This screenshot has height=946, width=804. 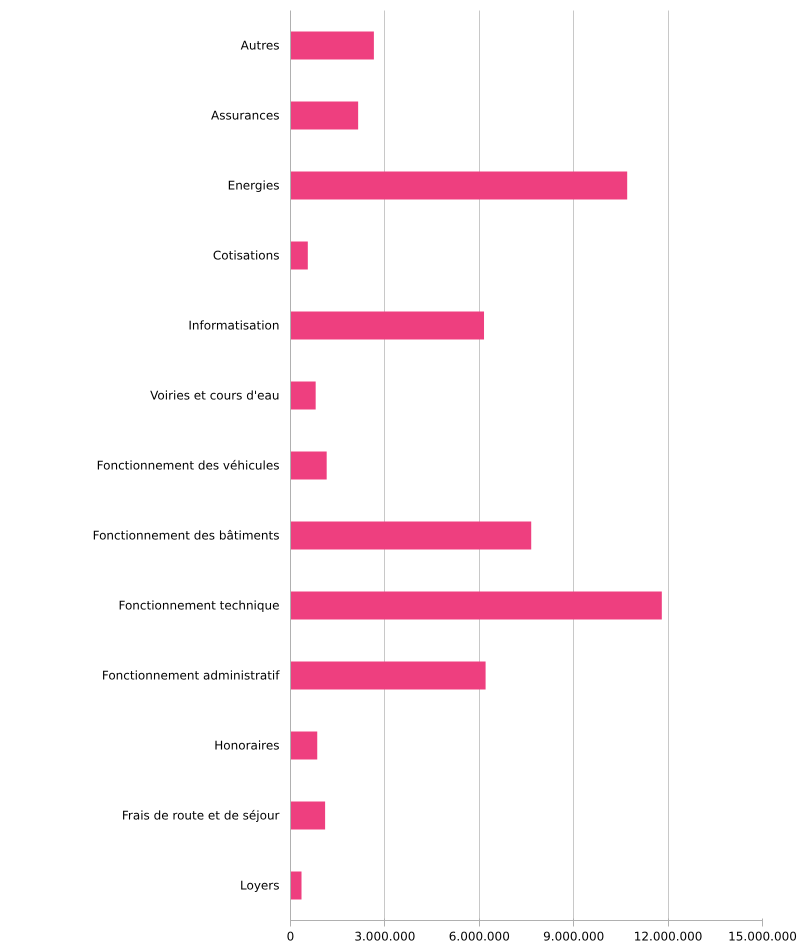 I want to click on y-tick-label: Cotisations, so click(x=246, y=255).